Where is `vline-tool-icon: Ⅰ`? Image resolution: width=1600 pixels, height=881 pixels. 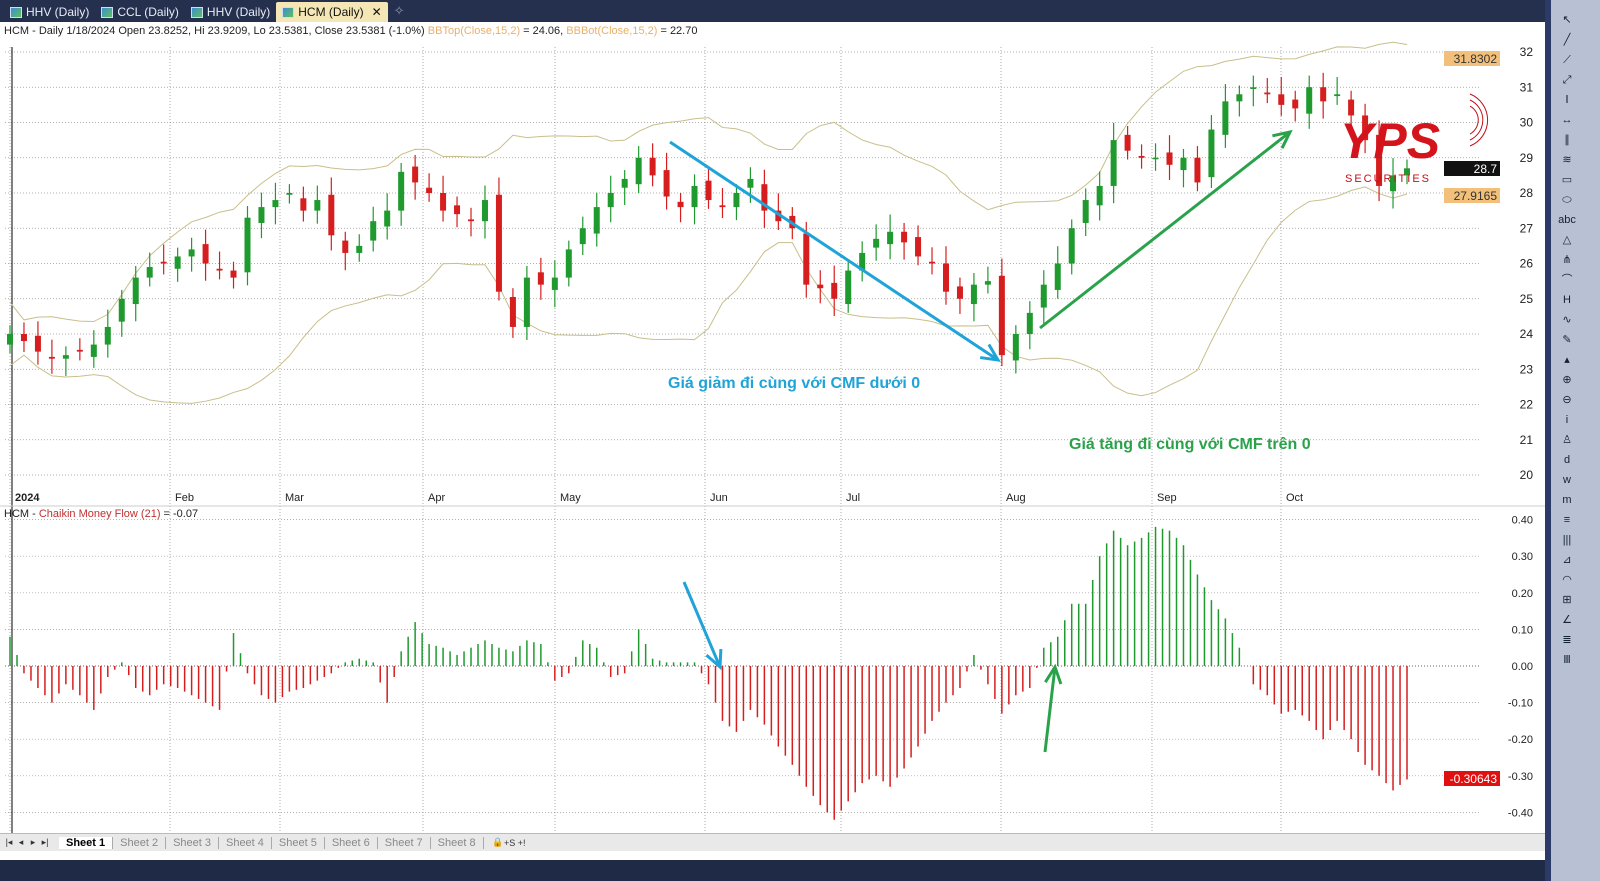
vline-tool-icon: Ⅰ is located at coordinates (1567, 100).